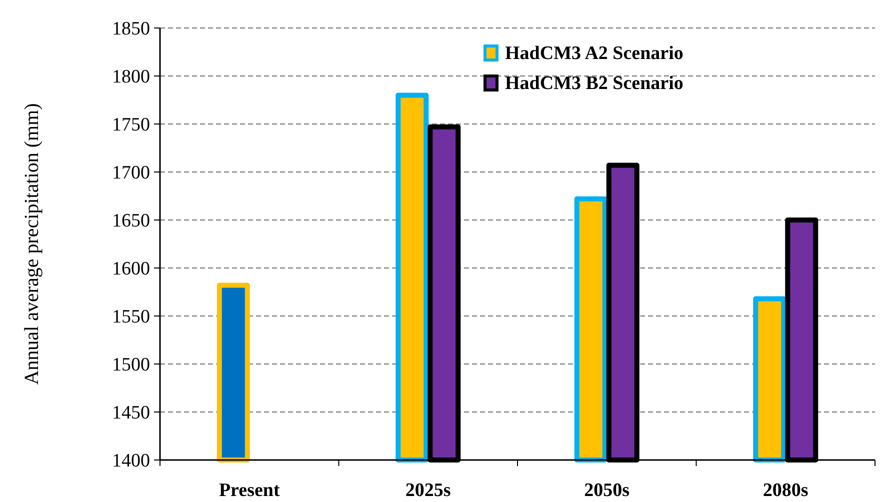 Image resolution: width=883 pixels, height=502 pixels. Describe the element at coordinates (131, 269) in the screenshot. I see `y-tick-label: 1600` at that location.